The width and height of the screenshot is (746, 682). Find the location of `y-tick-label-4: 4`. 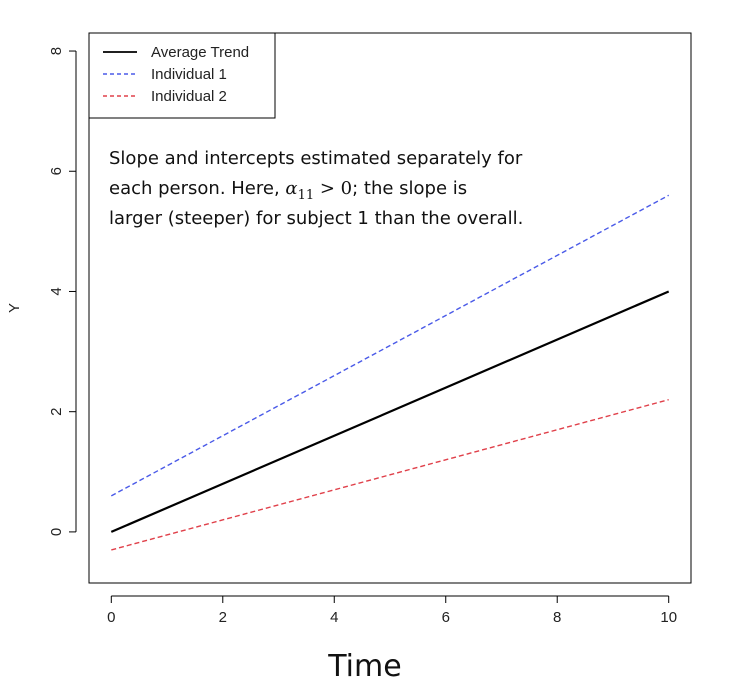

y-tick-label-4: 4 is located at coordinates (56, 291).